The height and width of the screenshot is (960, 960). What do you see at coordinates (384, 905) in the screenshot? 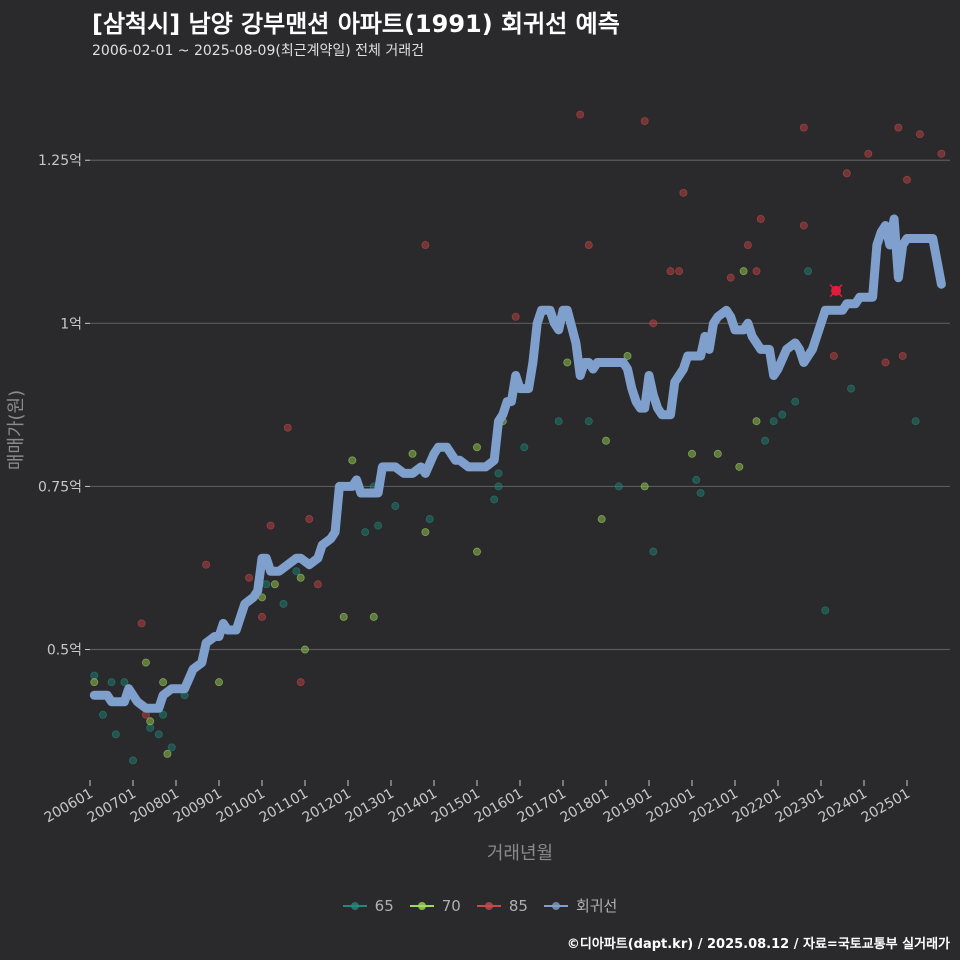
I see `legend-label: 65` at bounding box center [384, 905].